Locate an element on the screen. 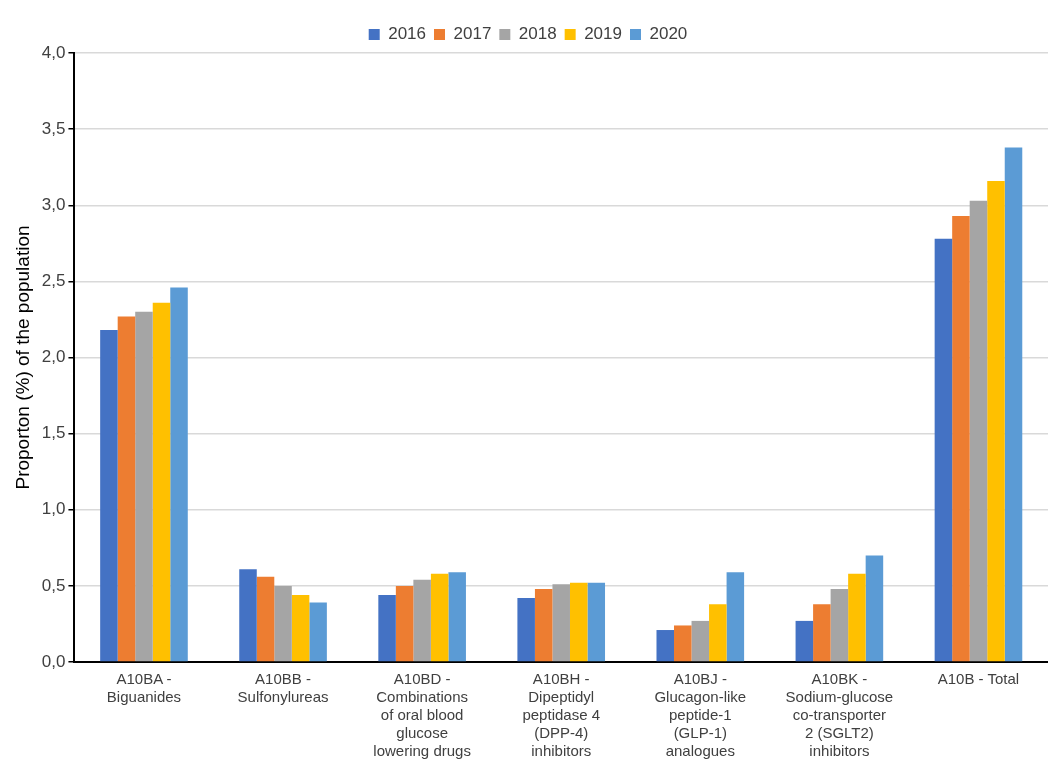 This screenshot has width=1058, height=774. x-tick-label: A10BK - Sodium-glucose co-transporter 2 (SGLT2) inhibitors is located at coordinates (839, 715).